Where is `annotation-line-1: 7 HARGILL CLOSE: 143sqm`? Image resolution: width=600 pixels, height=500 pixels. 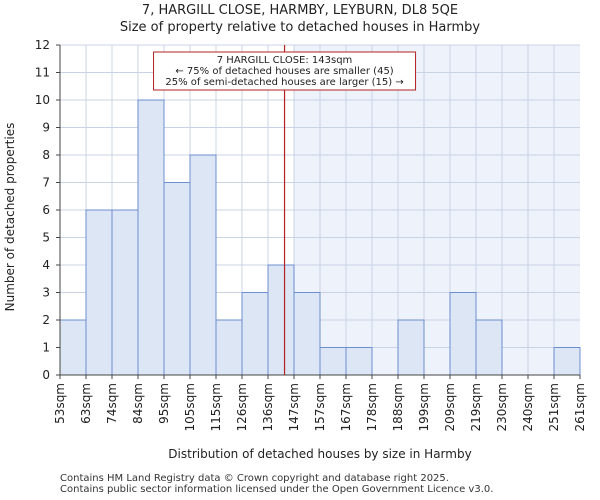 annotation-line-1: 7 HARGILL CLOSE: 143sqm is located at coordinates (285, 60).